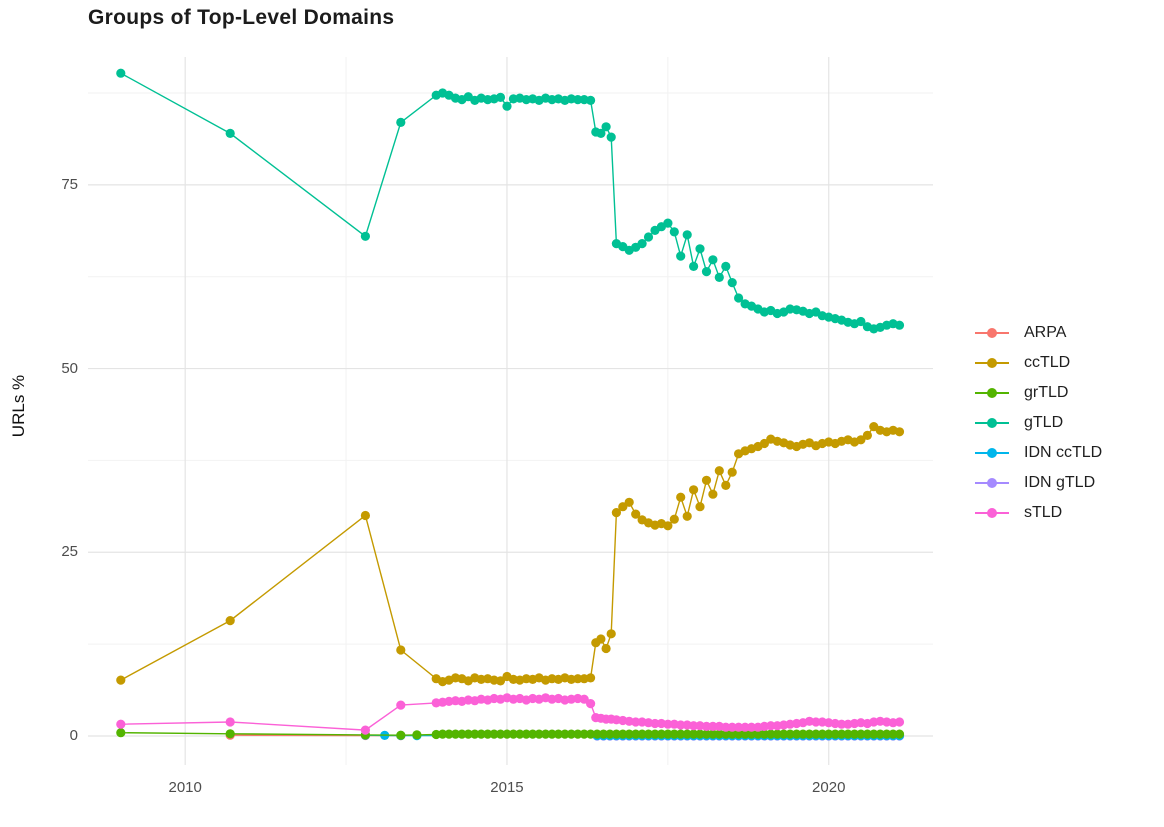 The height and width of the screenshot is (827, 1164). What do you see at coordinates (1044, 422) in the screenshot?
I see `legend-label: gTLD` at bounding box center [1044, 422].